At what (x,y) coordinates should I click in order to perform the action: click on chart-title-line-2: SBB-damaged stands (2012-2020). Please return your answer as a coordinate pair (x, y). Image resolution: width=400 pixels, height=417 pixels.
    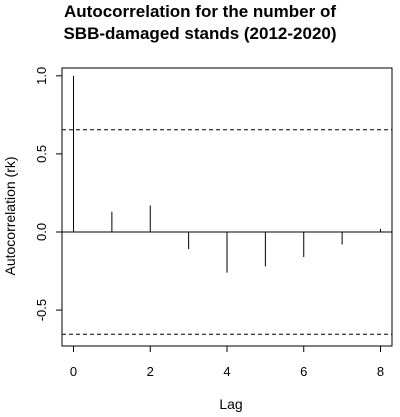
    Looking at the image, I should click on (200, 33).